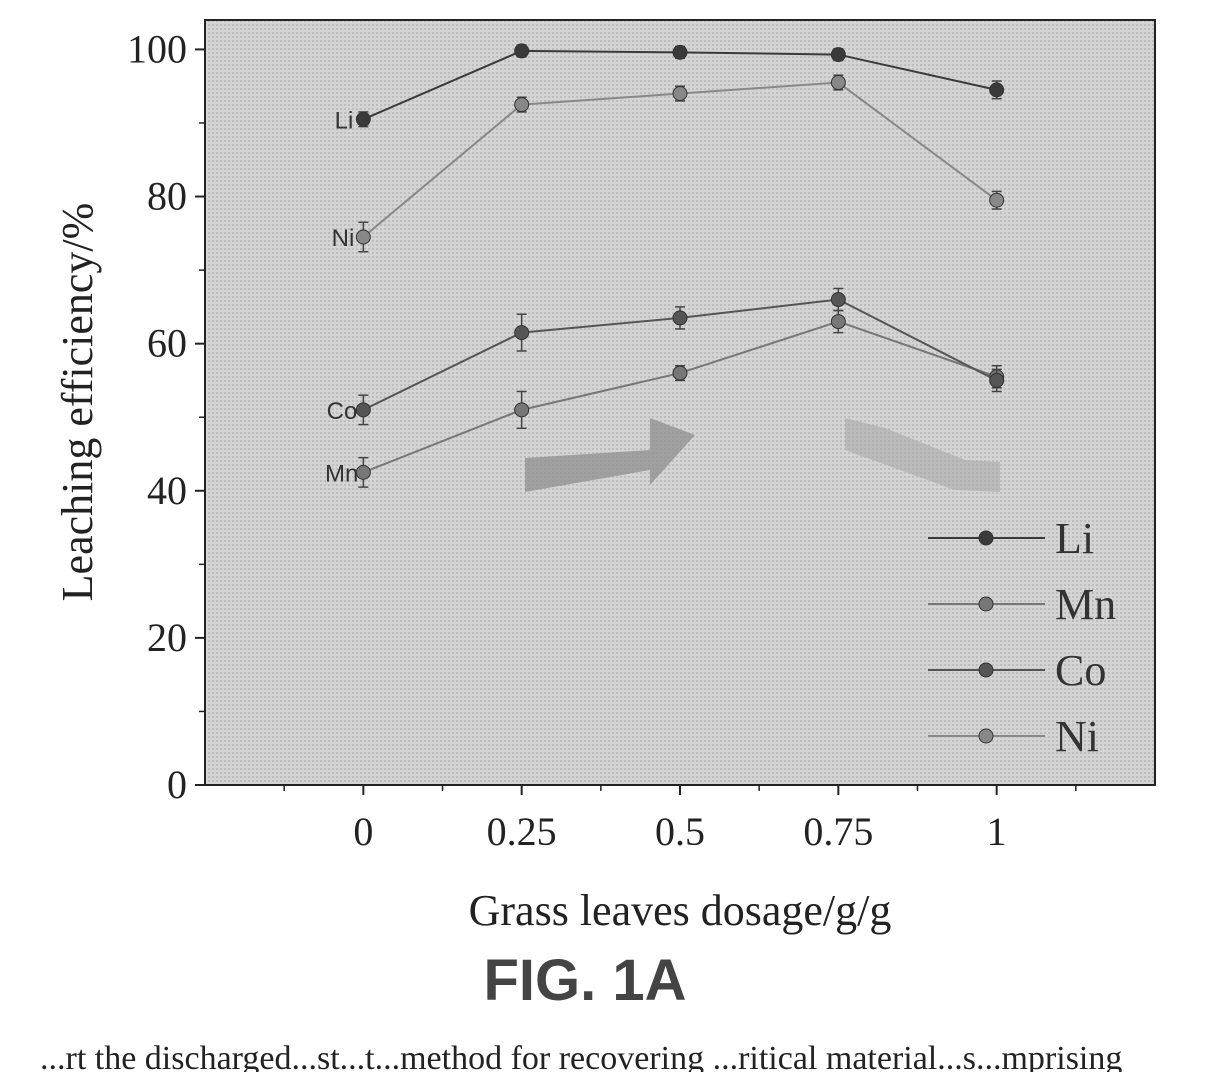 This screenshot has height=1072, width=1230. Describe the element at coordinates (1022, 637) in the screenshot. I see `legend: Li Mn Co Ni` at that location.